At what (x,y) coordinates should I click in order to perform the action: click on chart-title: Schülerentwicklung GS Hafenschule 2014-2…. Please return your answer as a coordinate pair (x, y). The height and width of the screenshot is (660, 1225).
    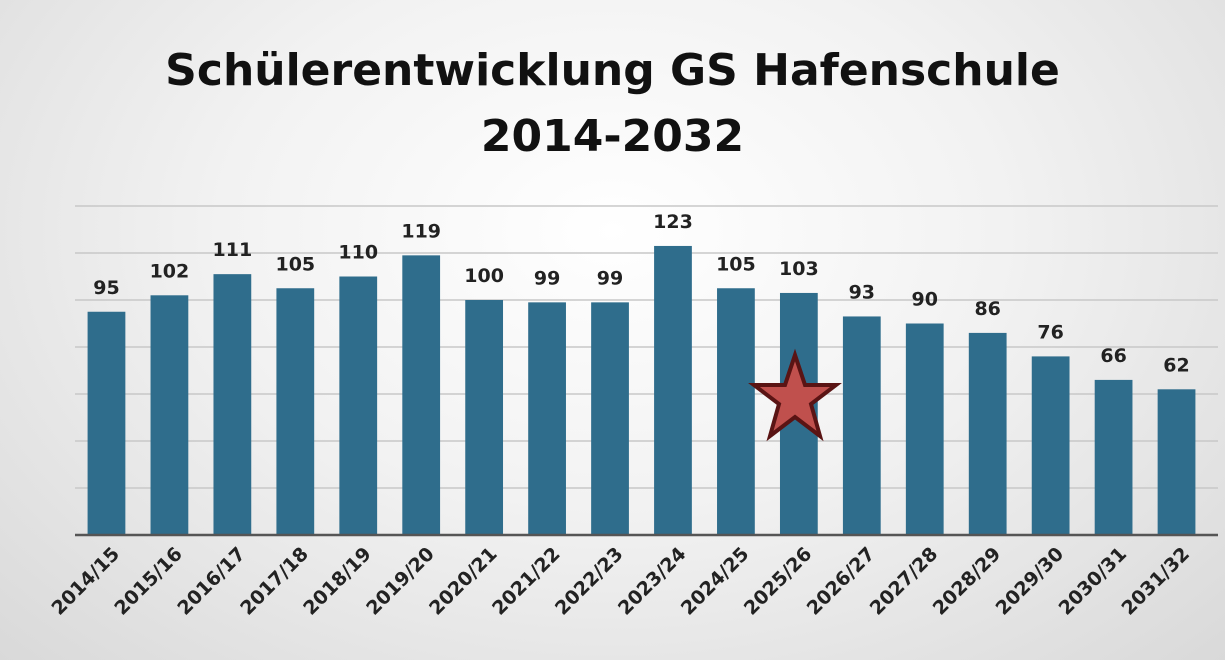
    Looking at the image, I should click on (612, 103).